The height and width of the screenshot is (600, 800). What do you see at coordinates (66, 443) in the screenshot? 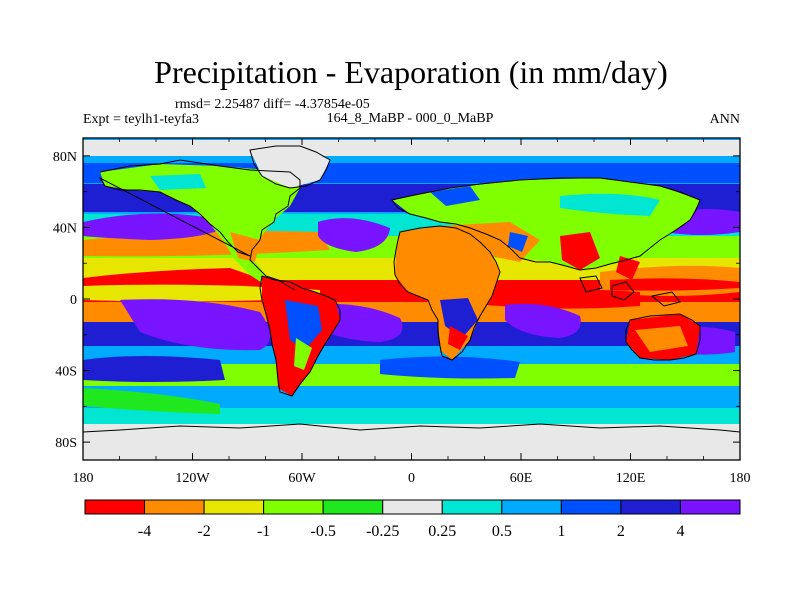
I see `y-tick-label: 80S` at bounding box center [66, 443].